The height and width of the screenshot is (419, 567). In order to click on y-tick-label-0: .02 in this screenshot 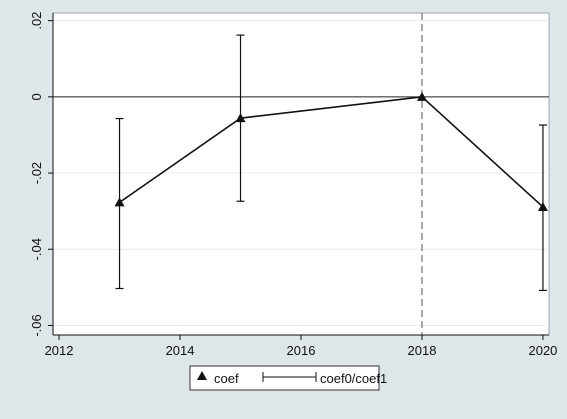, I will do `click(36, 21)`.